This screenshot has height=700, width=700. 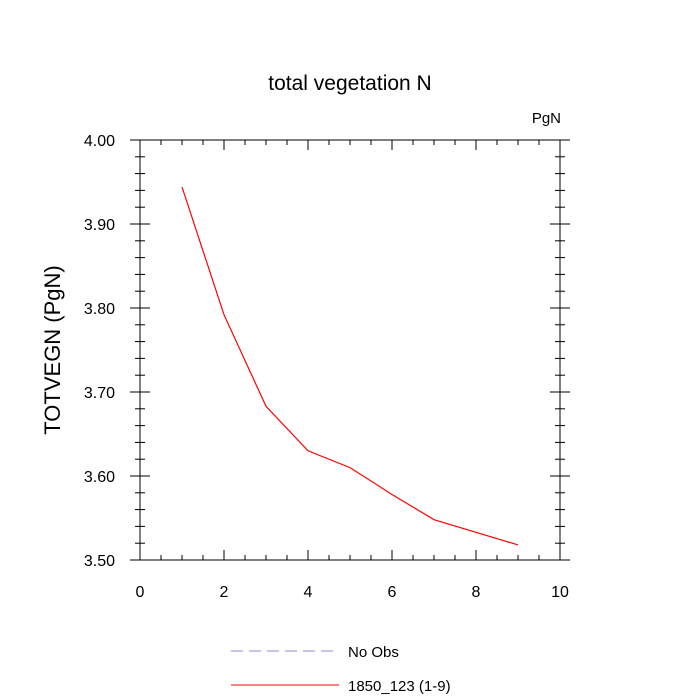 I want to click on x-tick-label: 8, so click(x=476, y=592).